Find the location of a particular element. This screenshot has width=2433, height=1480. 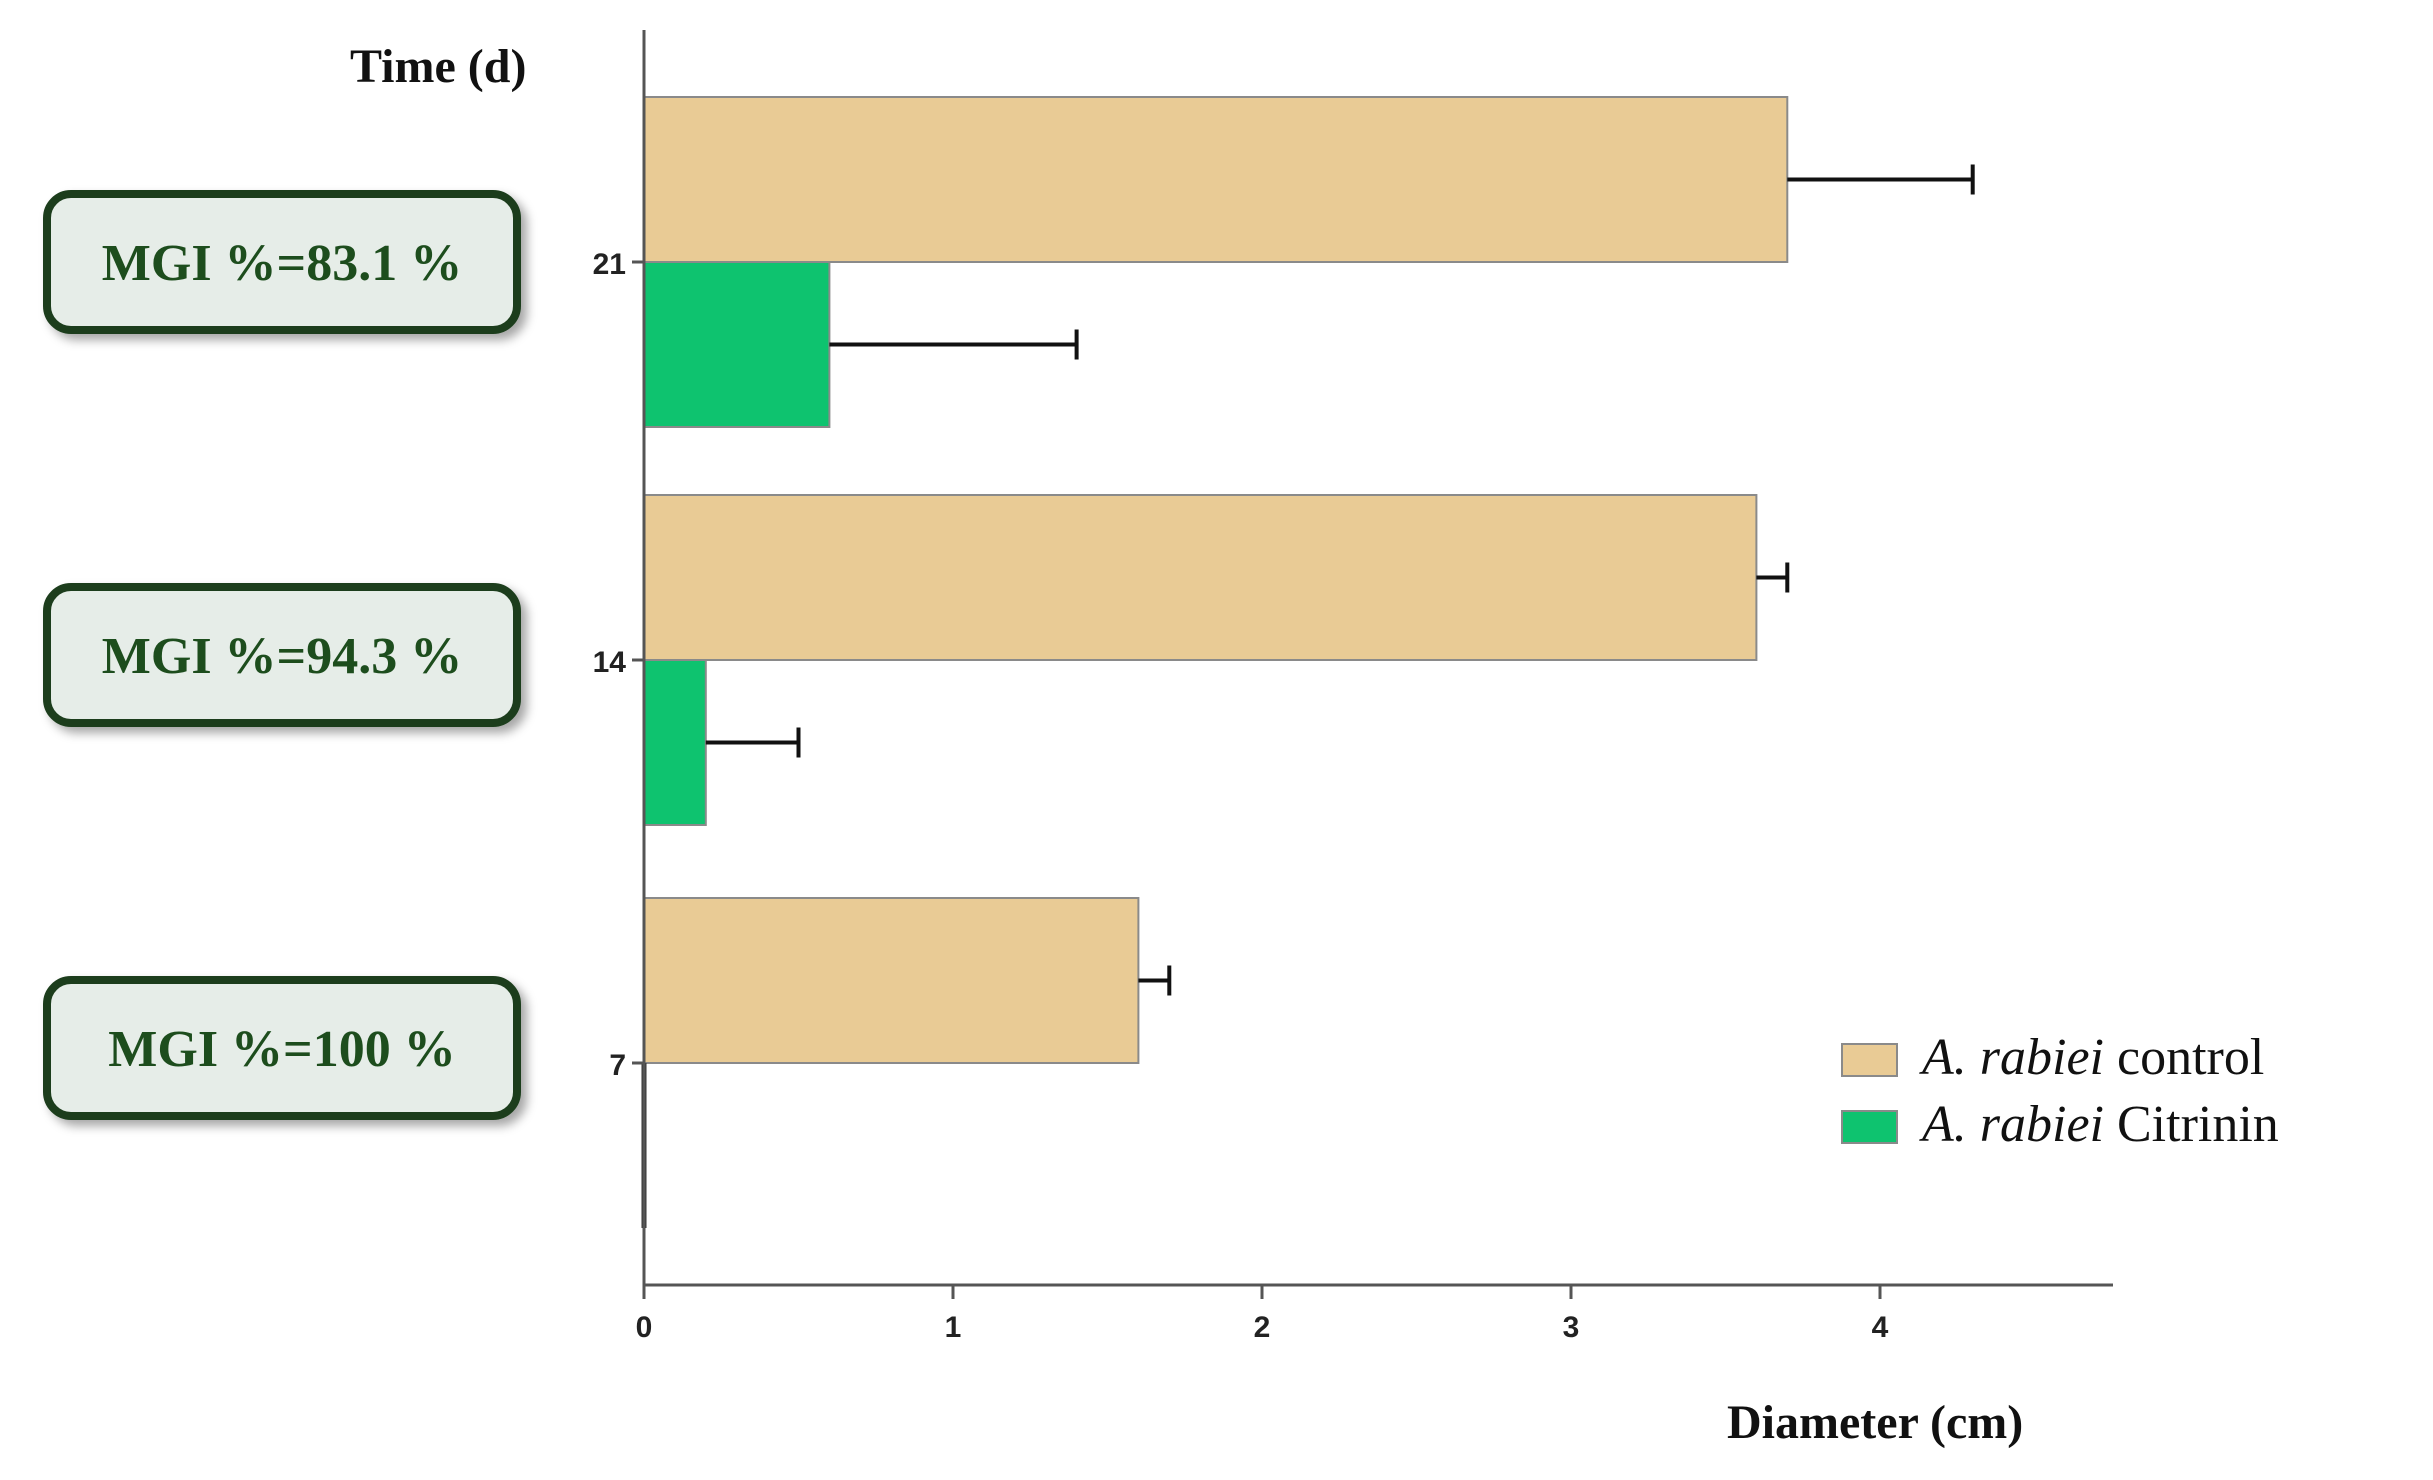

legend-label-plain: Citrinin is located at coordinates (2191, 1124).